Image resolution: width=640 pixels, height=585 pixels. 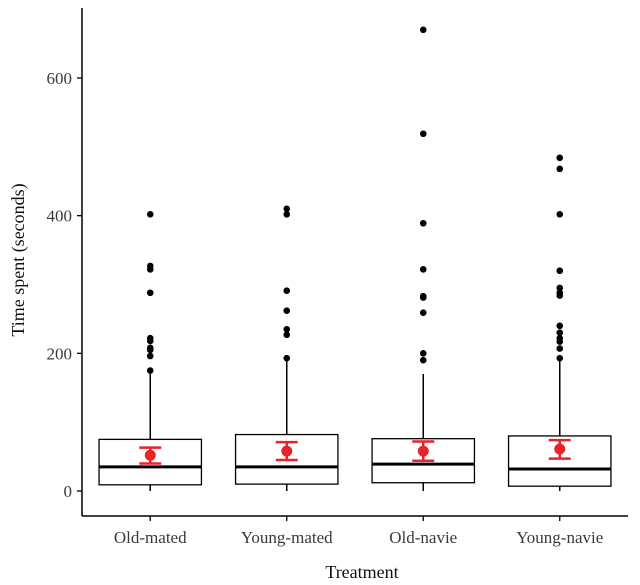 I want to click on x-ticks: Old-mated Young-mated Old-navie Young-navie, so click(x=358, y=531).